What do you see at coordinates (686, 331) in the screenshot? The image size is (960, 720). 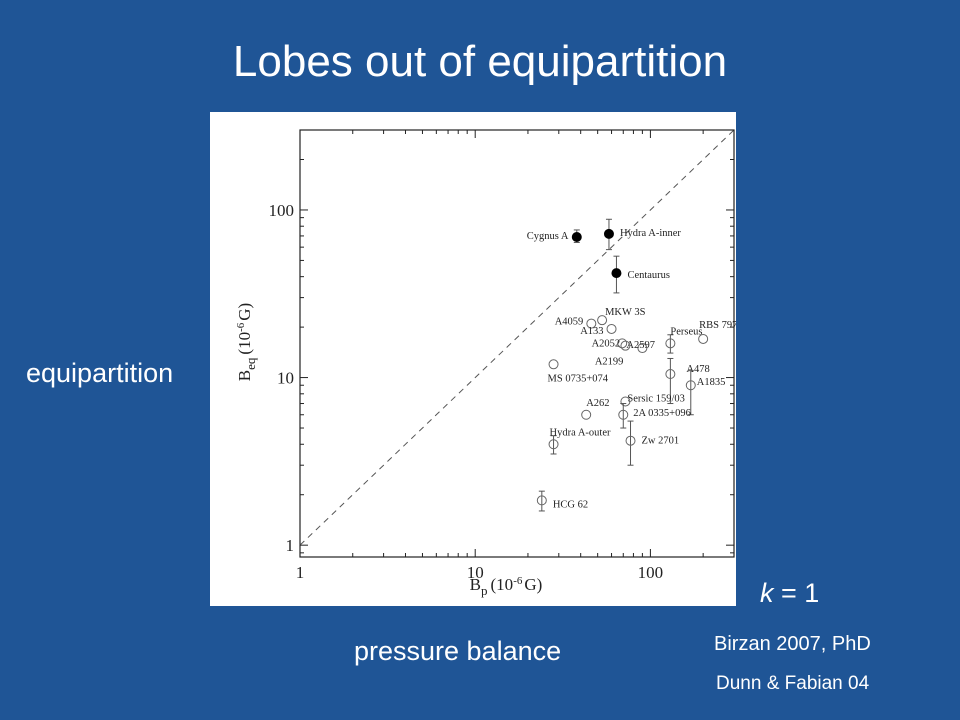 I see `point-label: Perseus` at bounding box center [686, 331].